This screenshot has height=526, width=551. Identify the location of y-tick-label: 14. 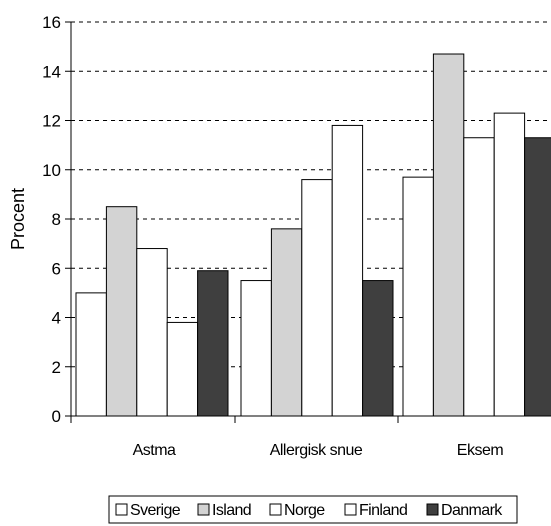
(51, 71).